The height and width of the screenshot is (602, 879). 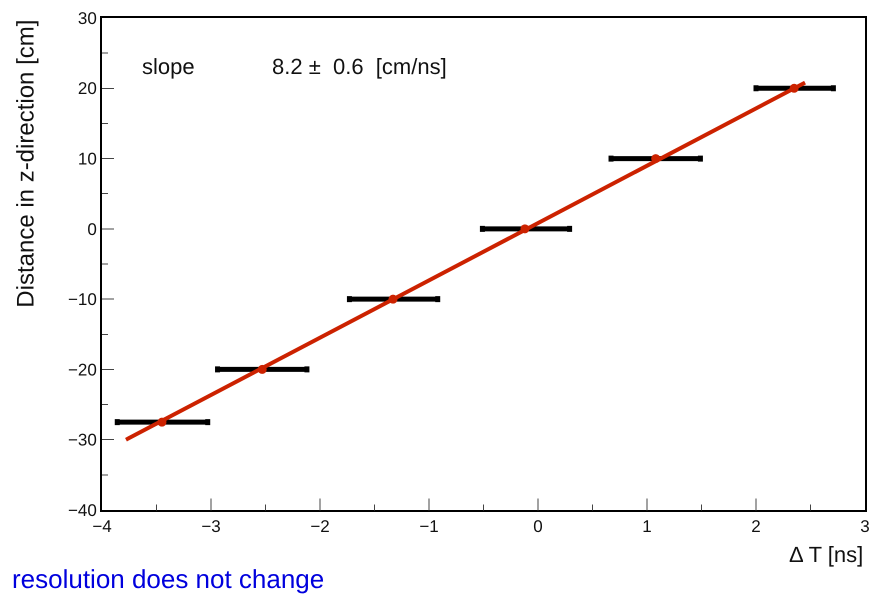 What do you see at coordinates (87, 159) in the screenshot?
I see `y-tick-label: 10` at bounding box center [87, 159].